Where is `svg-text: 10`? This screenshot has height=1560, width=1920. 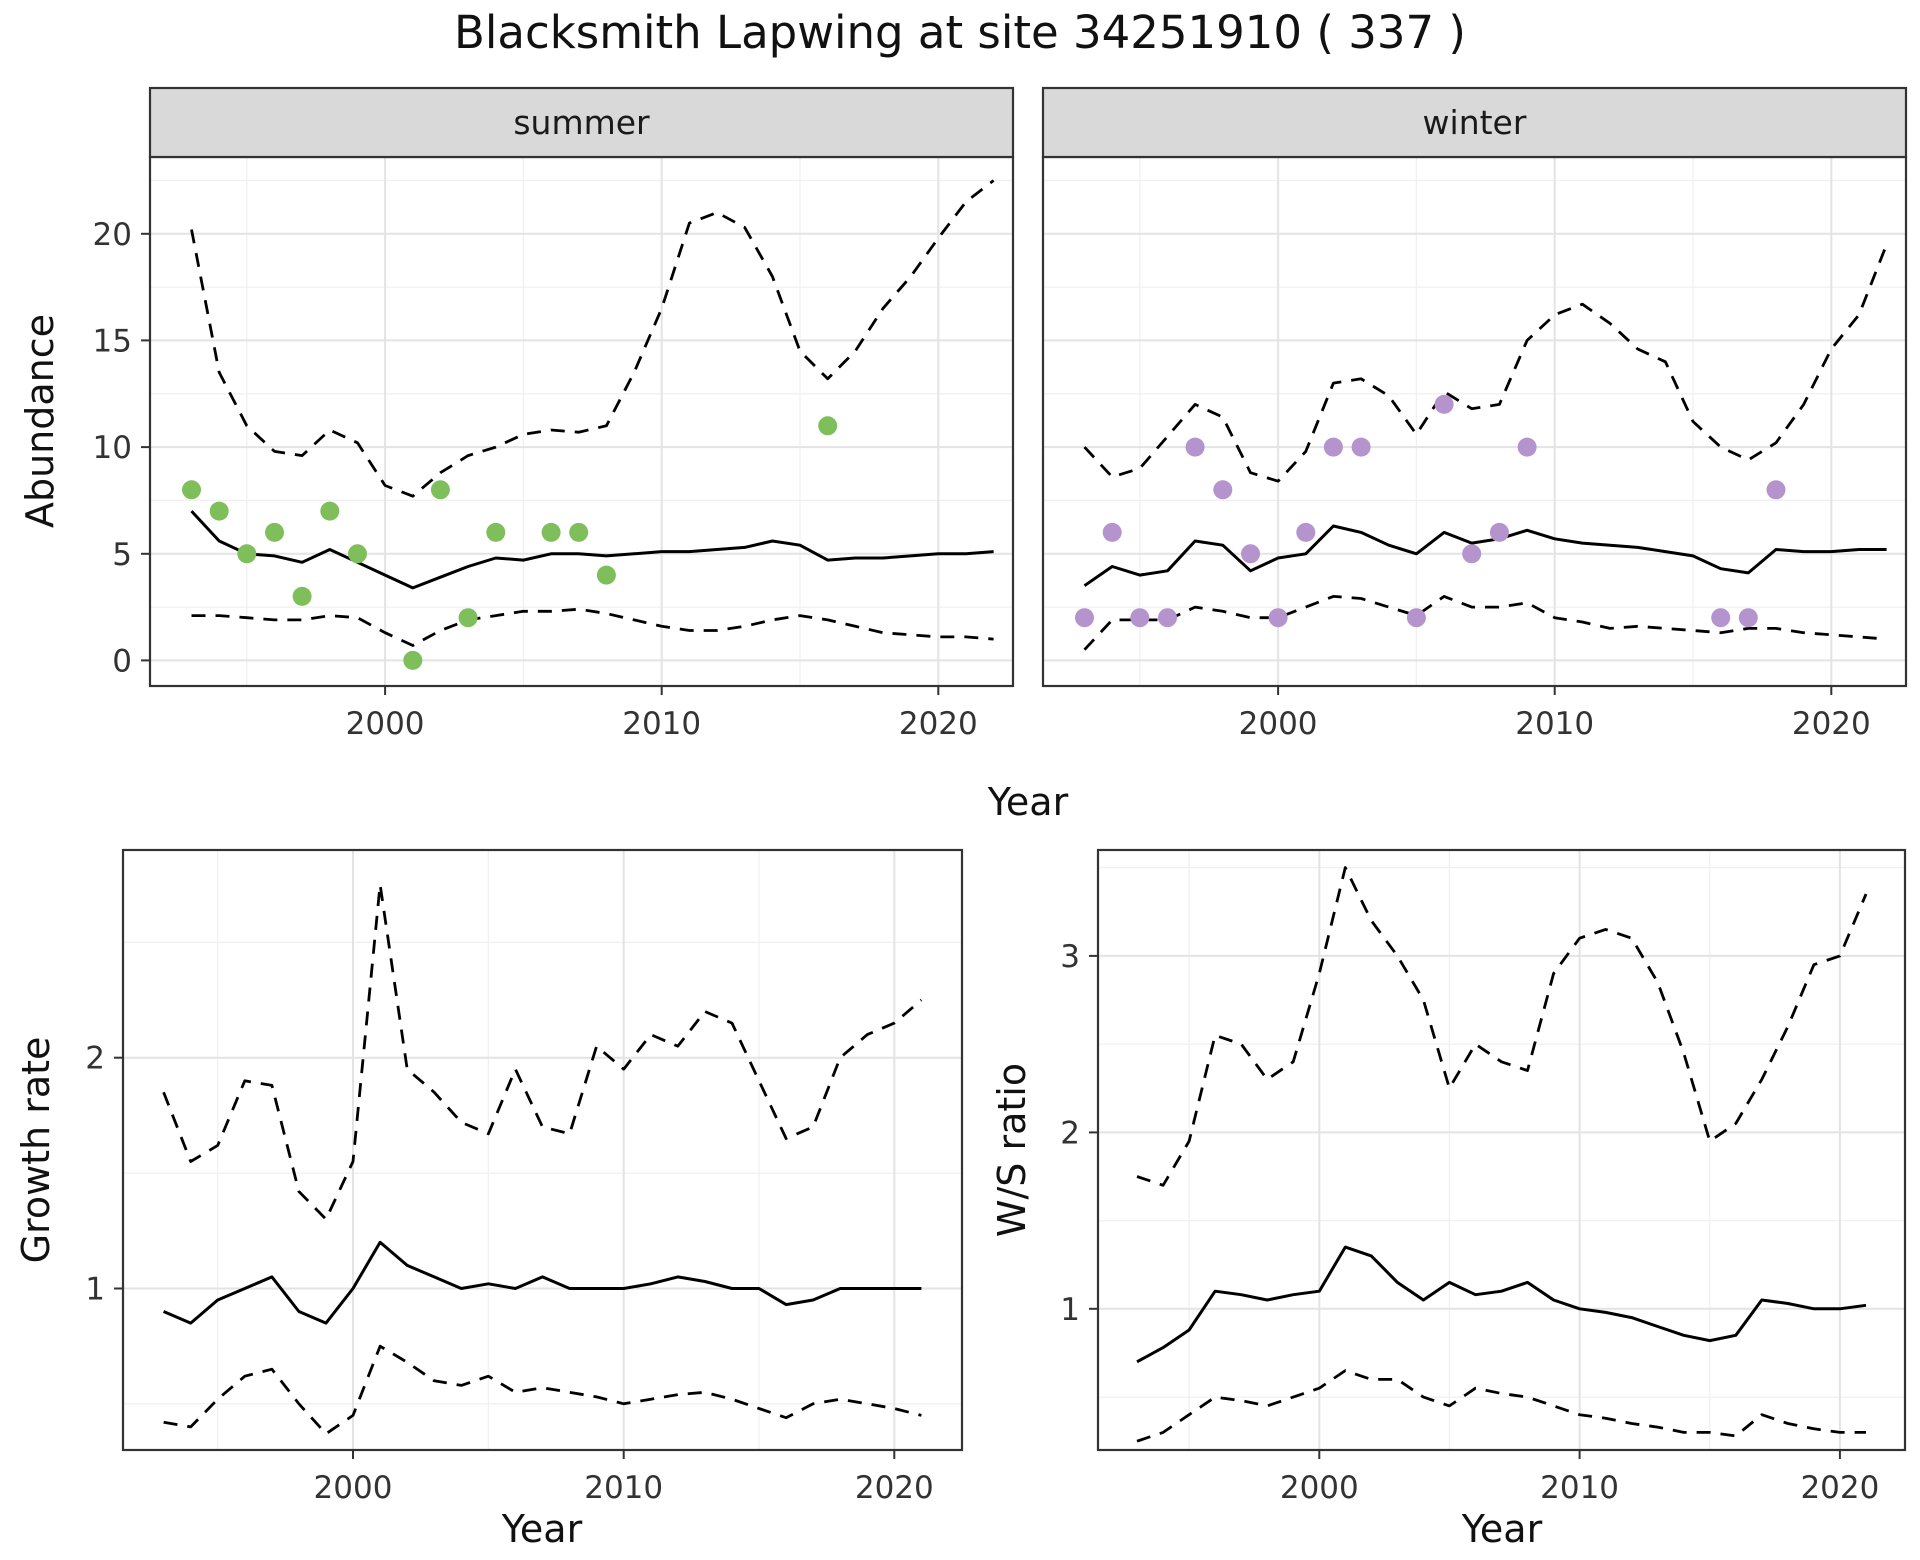 svg-text: 10 is located at coordinates (112, 448).